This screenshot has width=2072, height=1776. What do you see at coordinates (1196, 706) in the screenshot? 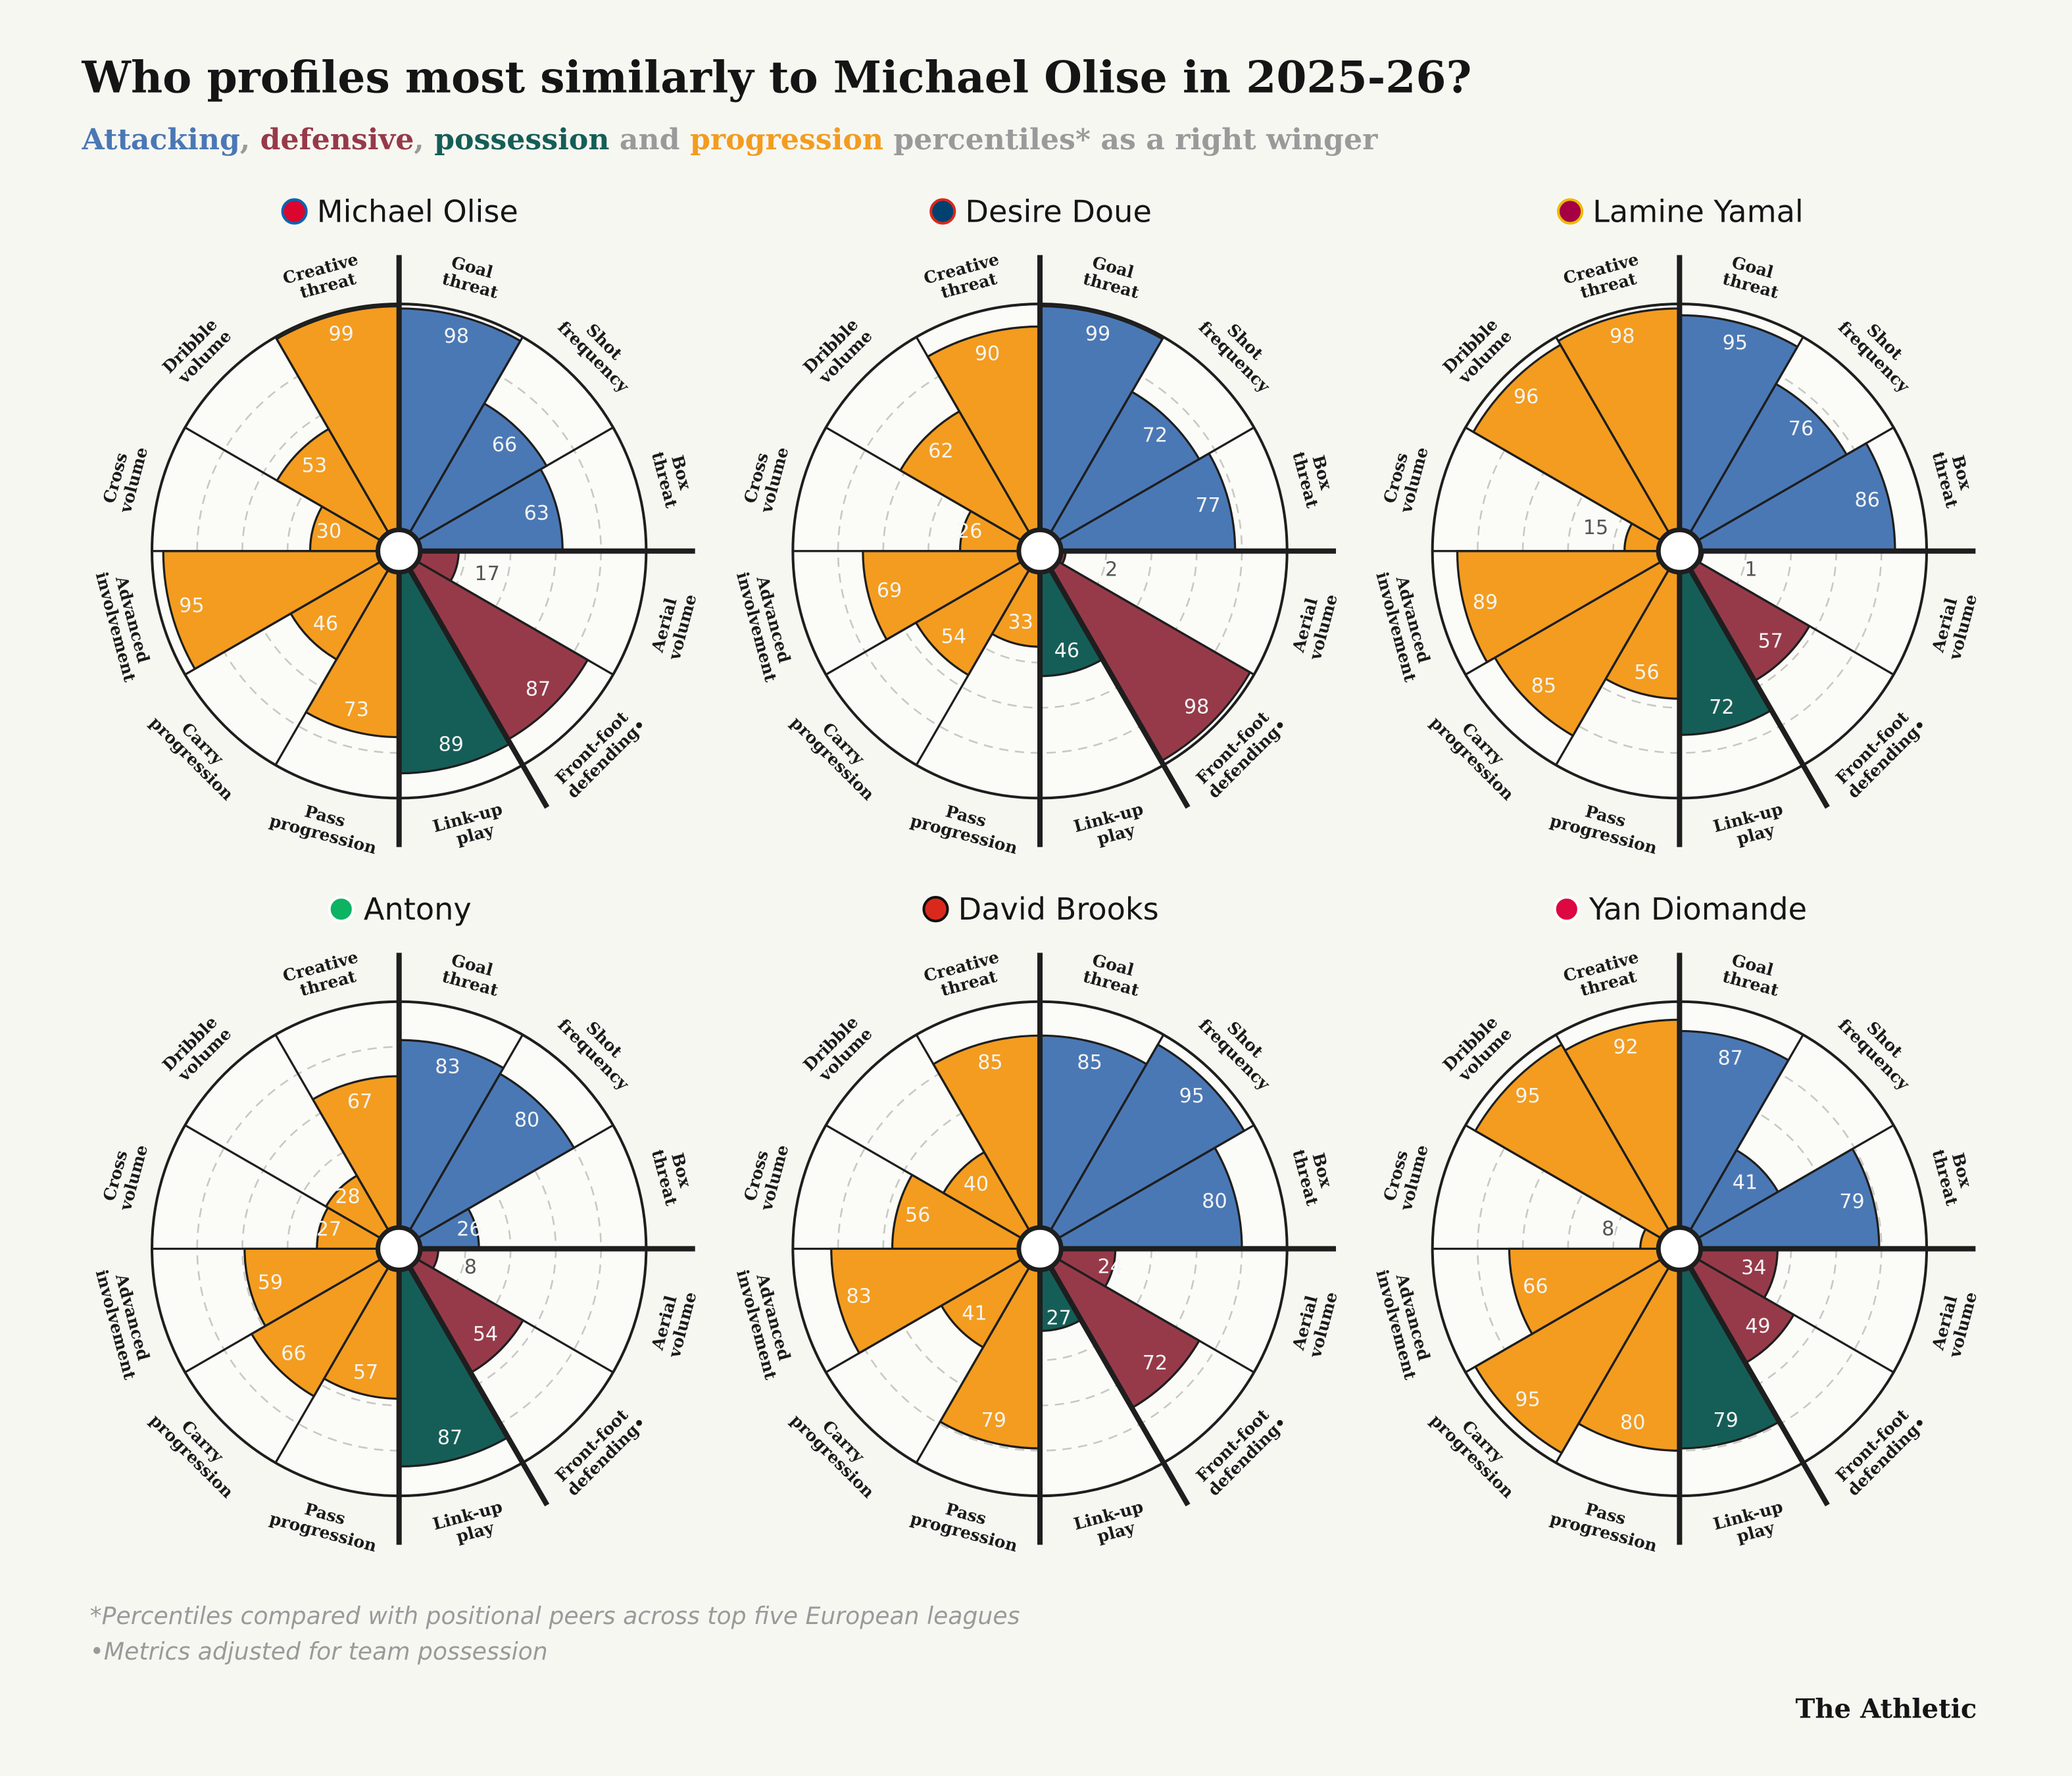
I see `value-label: 98` at bounding box center [1196, 706].